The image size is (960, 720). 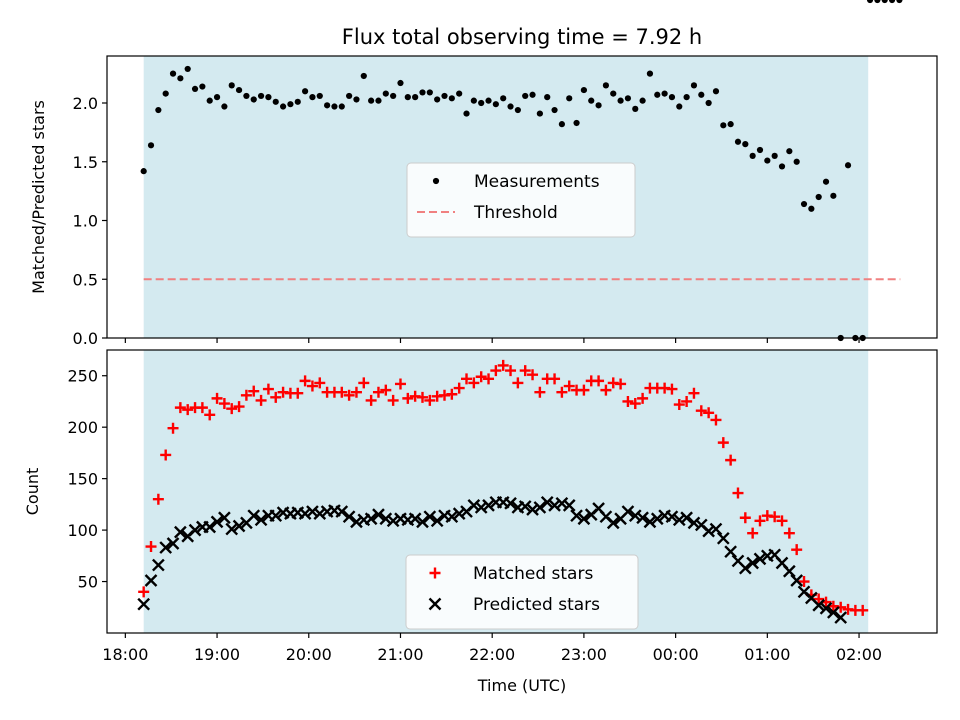 What do you see at coordinates (400, 654) in the screenshot?
I see `x-tick-label: 21:00` at bounding box center [400, 654].